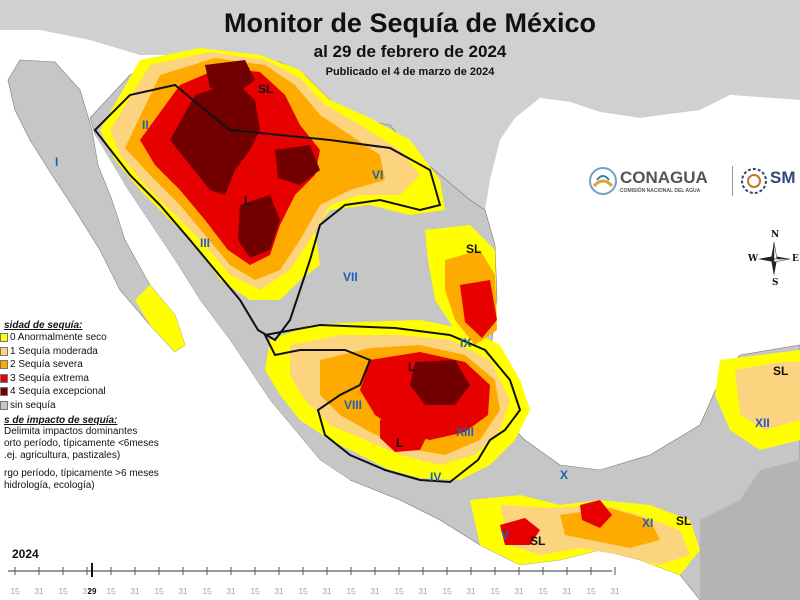 This screenshot has width=800, height=600. I want to click on compass-n: N, so click(775, 235).